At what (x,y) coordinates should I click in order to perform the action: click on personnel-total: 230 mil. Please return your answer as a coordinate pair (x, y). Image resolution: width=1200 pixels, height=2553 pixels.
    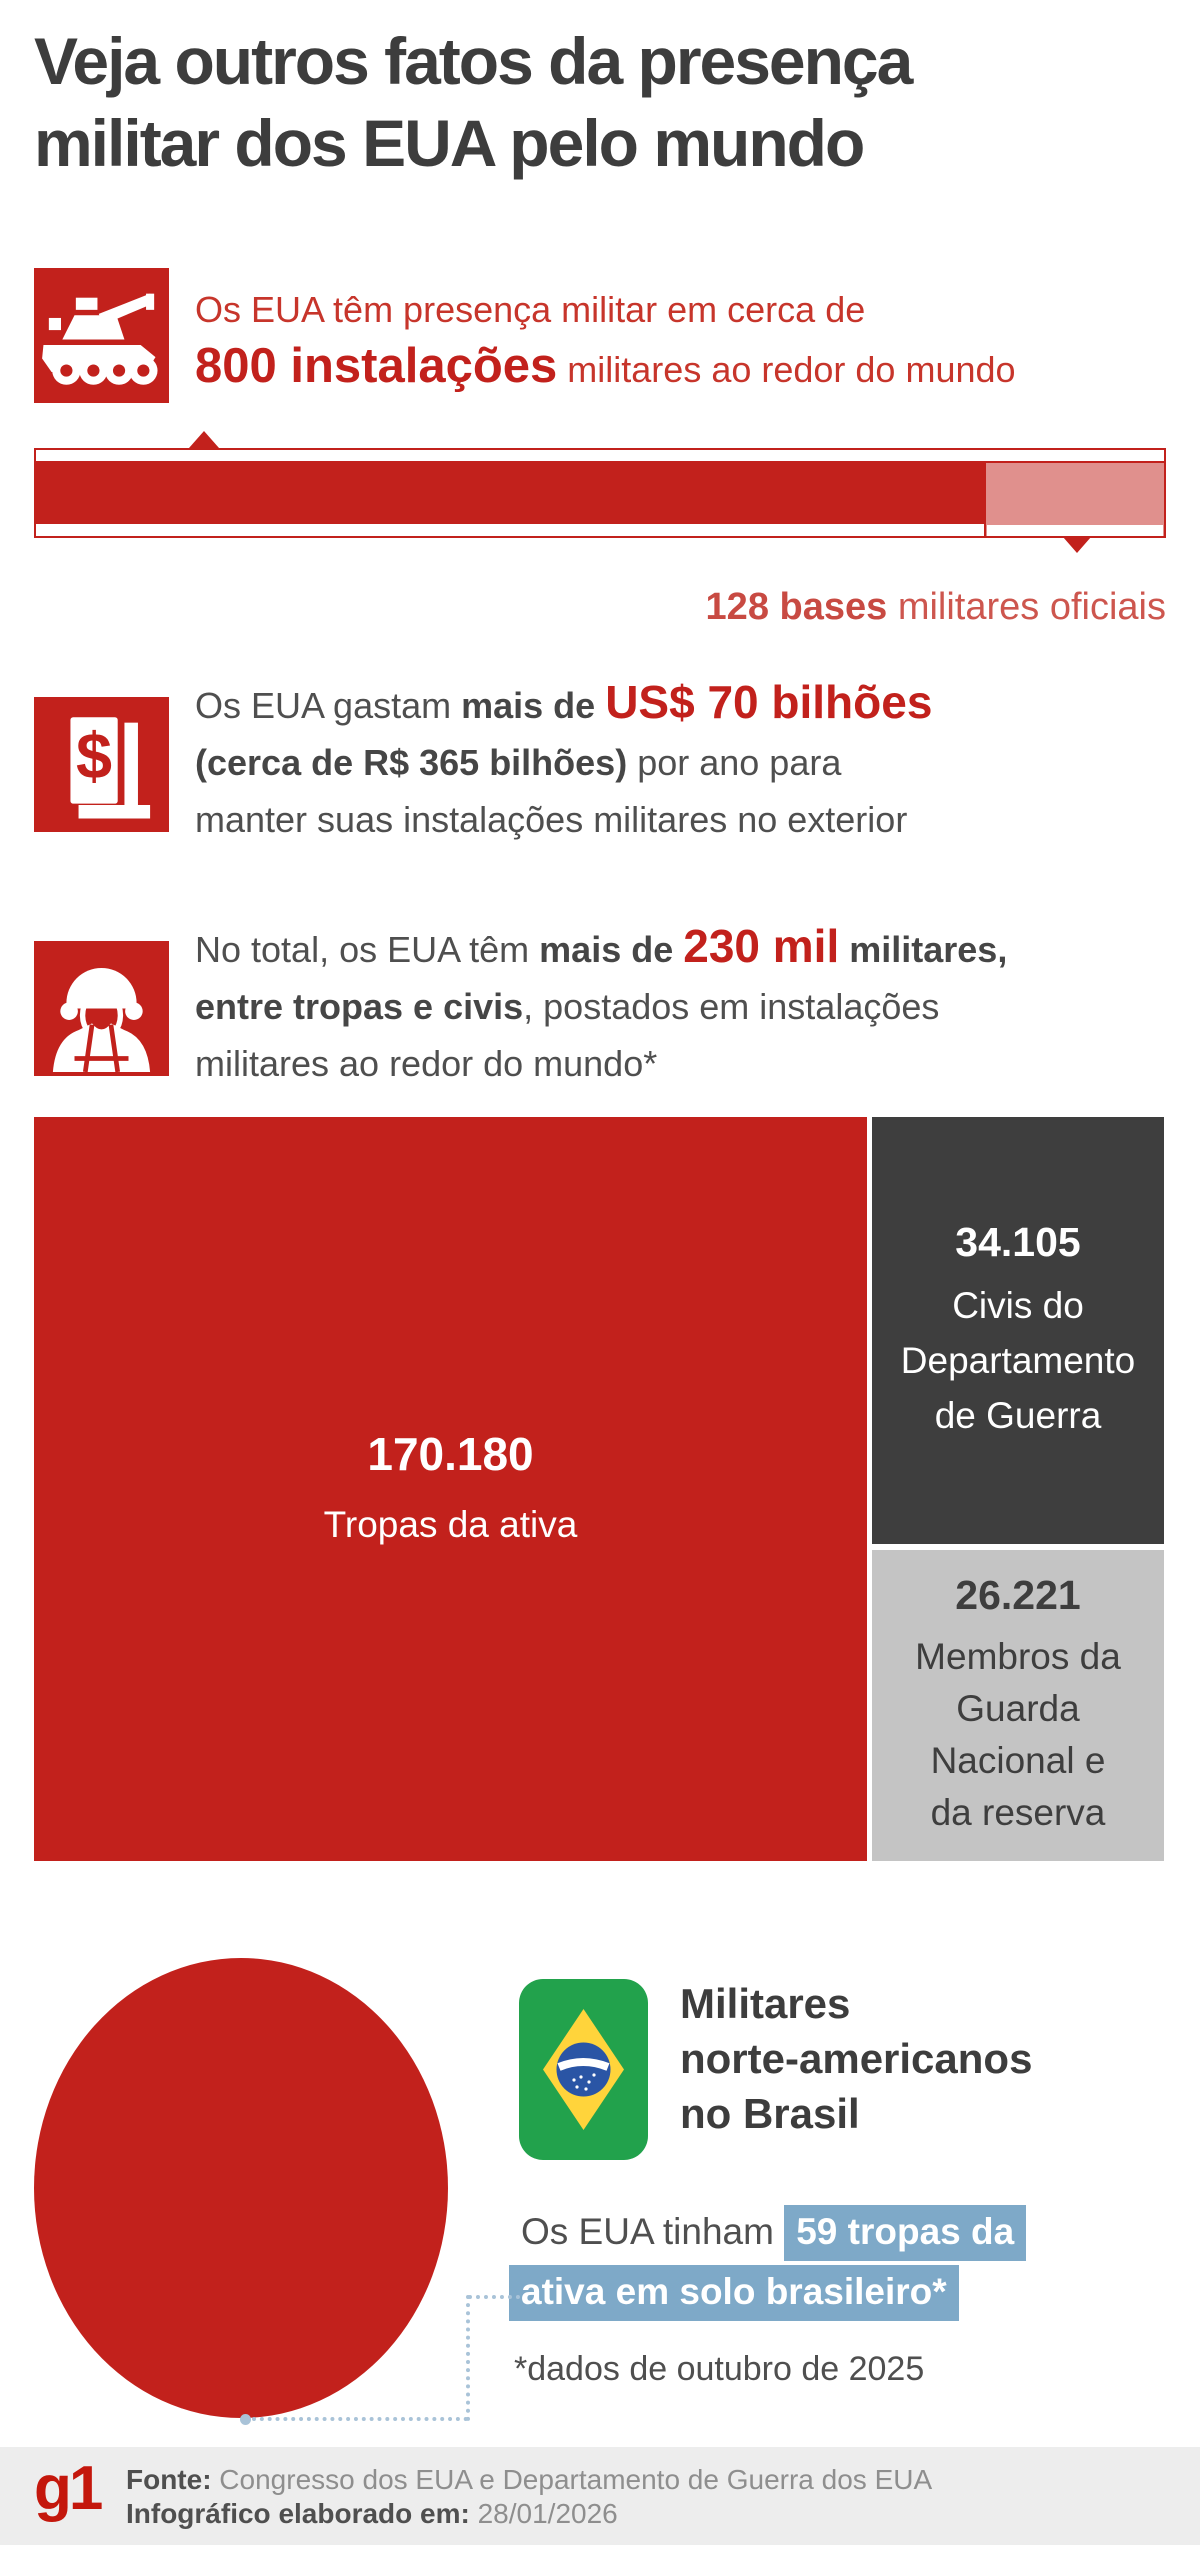
    Looking at the image, I should click on (761, 946).